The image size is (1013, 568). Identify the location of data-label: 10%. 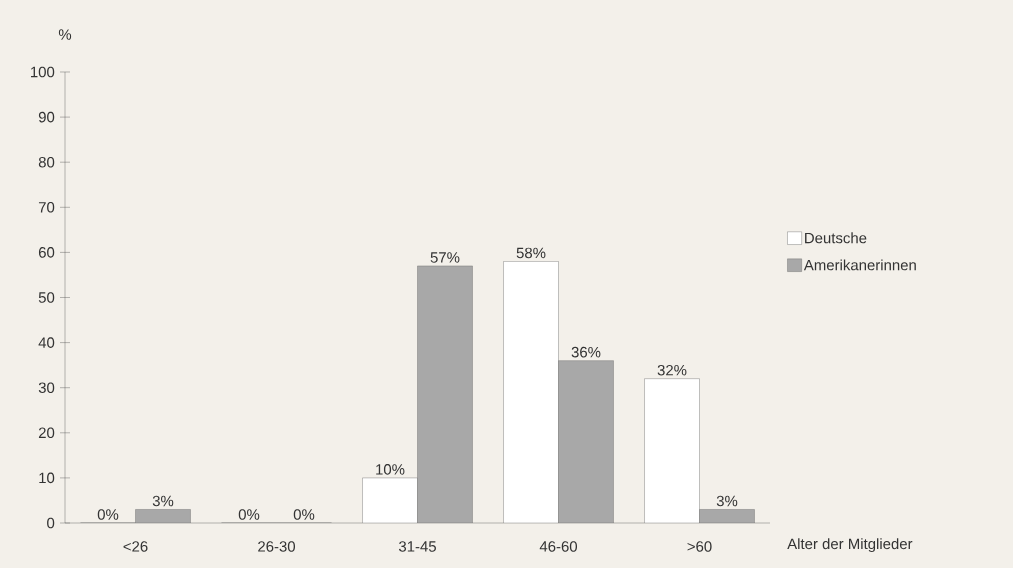
(390, 469).